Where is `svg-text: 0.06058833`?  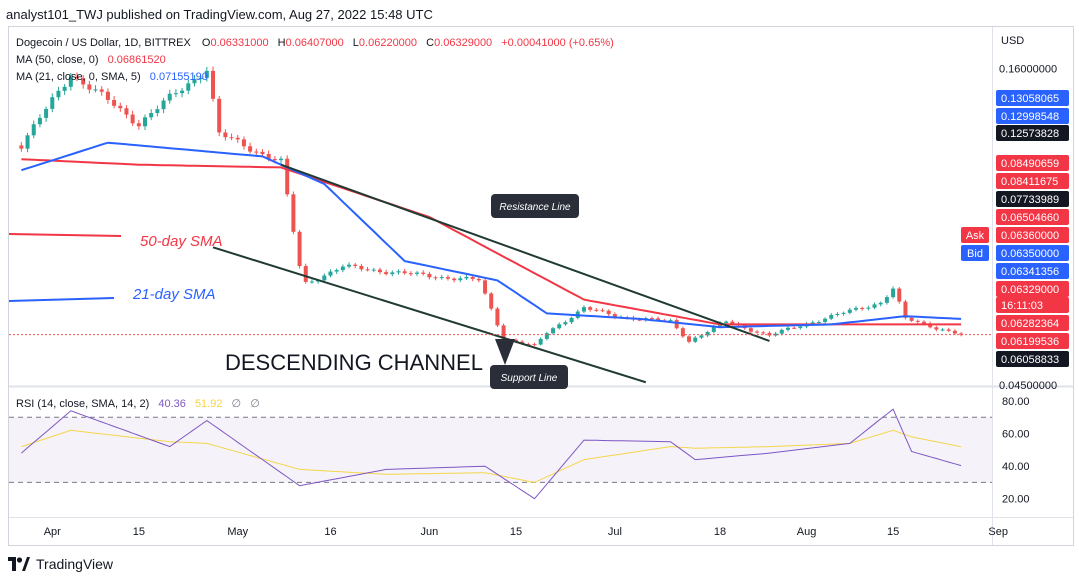
svg-text: 0.06058833 is located at coordinates (1030, 360).